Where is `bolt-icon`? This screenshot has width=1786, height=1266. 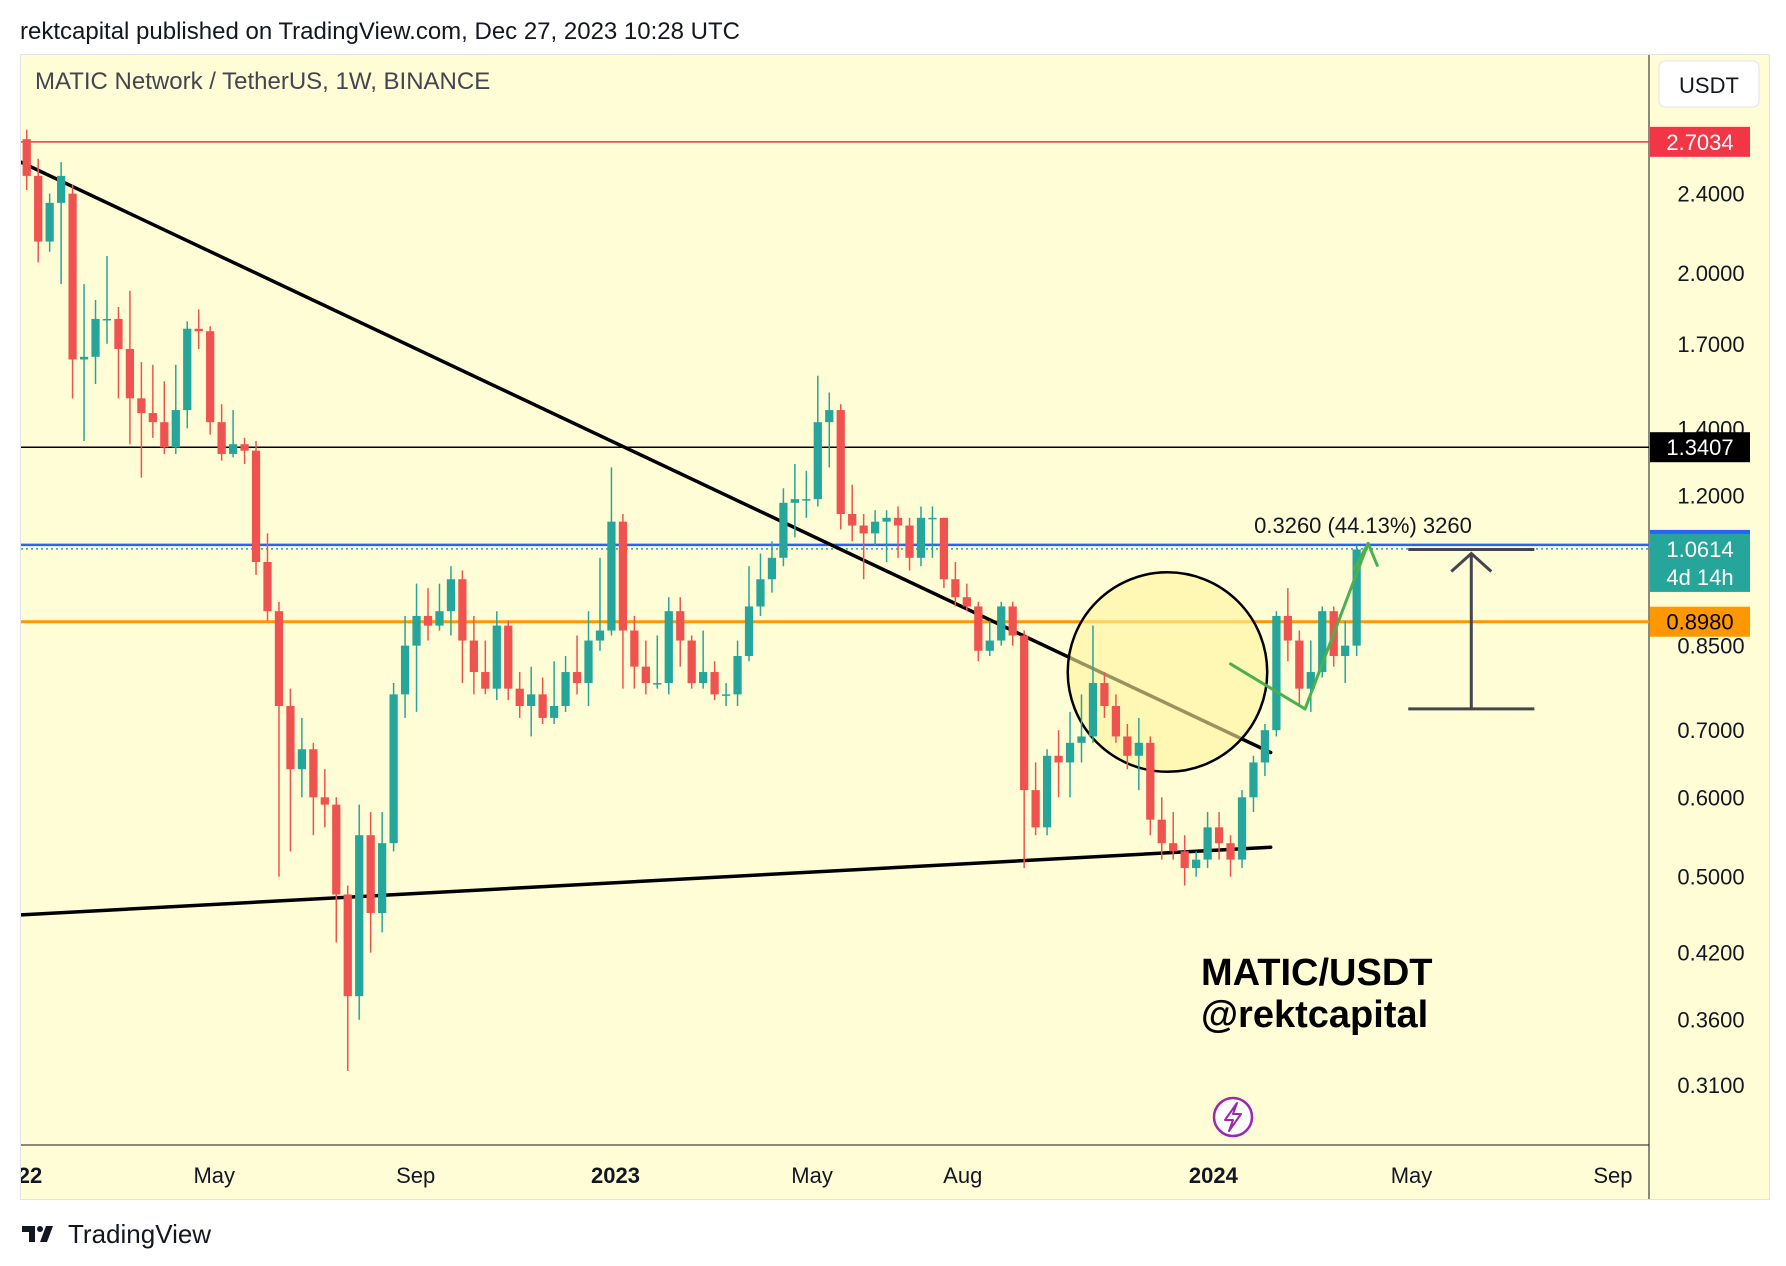
bolt-icon is located at coordinates (1233, 1117).